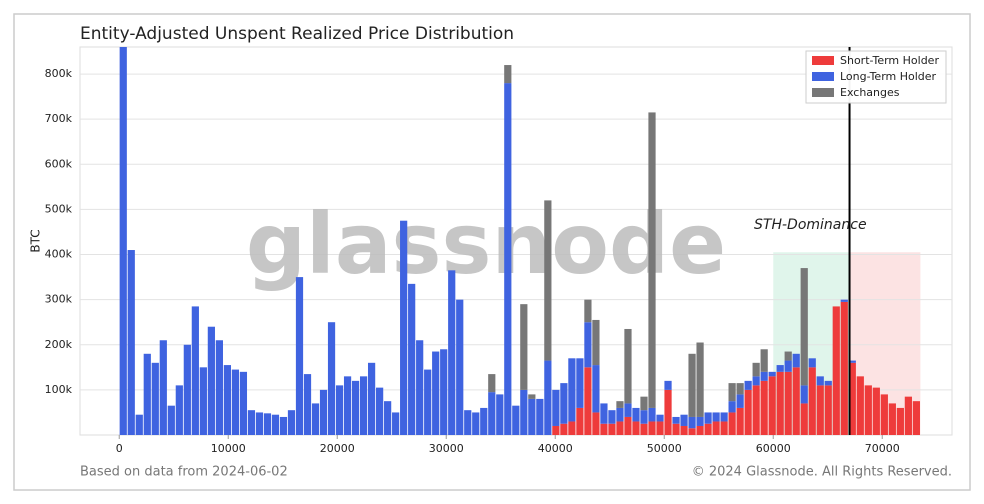 Image resolution: width=984 pixels, height=504 pixels. What do you see at coordinates (888, 76) in the screenshot?
I see `legend-label: Long-Term Holder` at bounding box center [888, 76].